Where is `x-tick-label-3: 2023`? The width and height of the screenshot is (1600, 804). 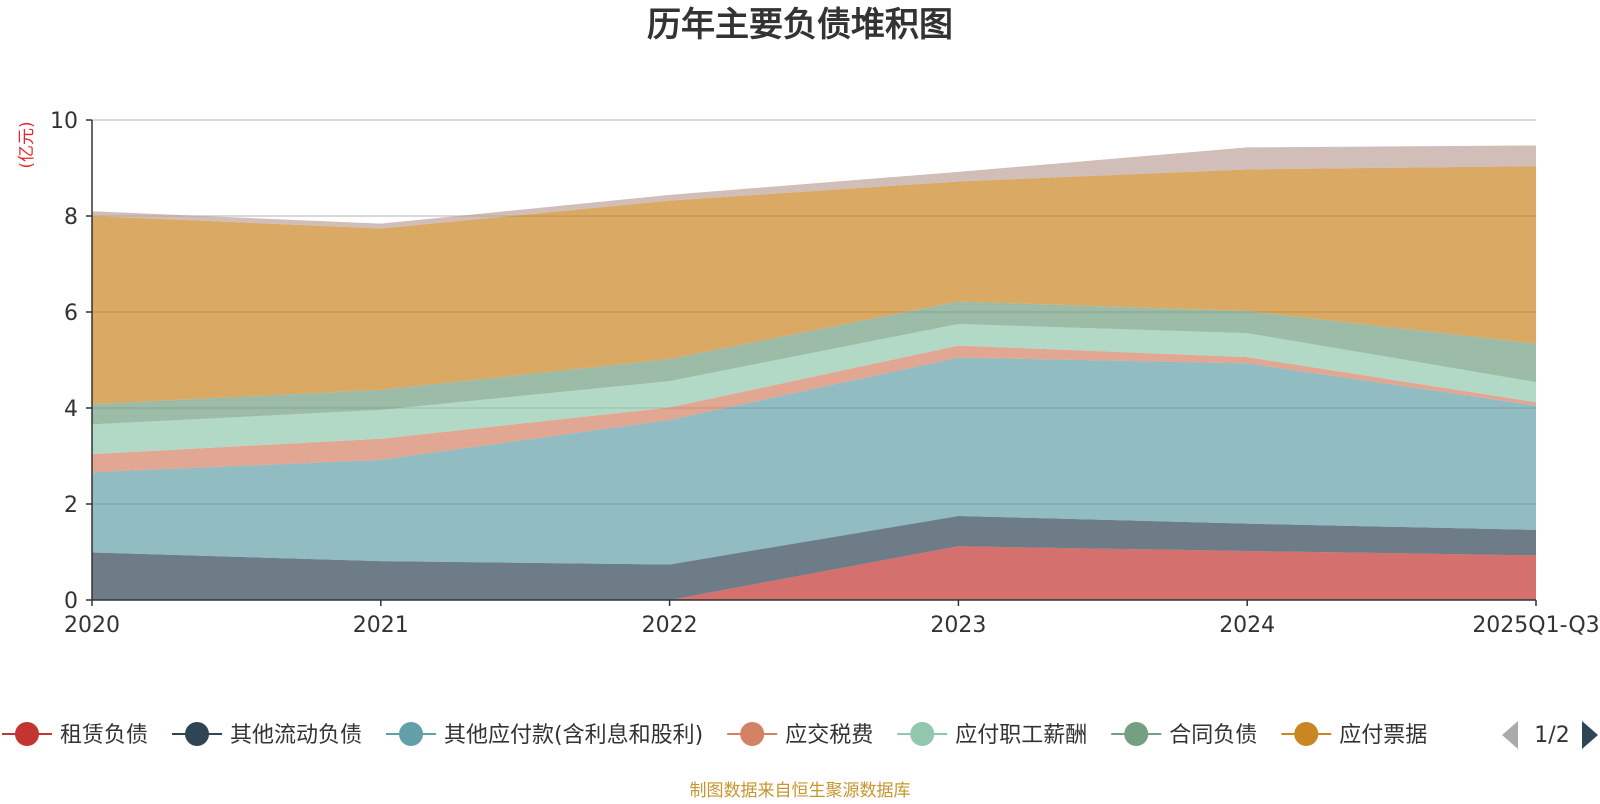
x-tick-label-3: 2023 is located at coordinates (958, 625).